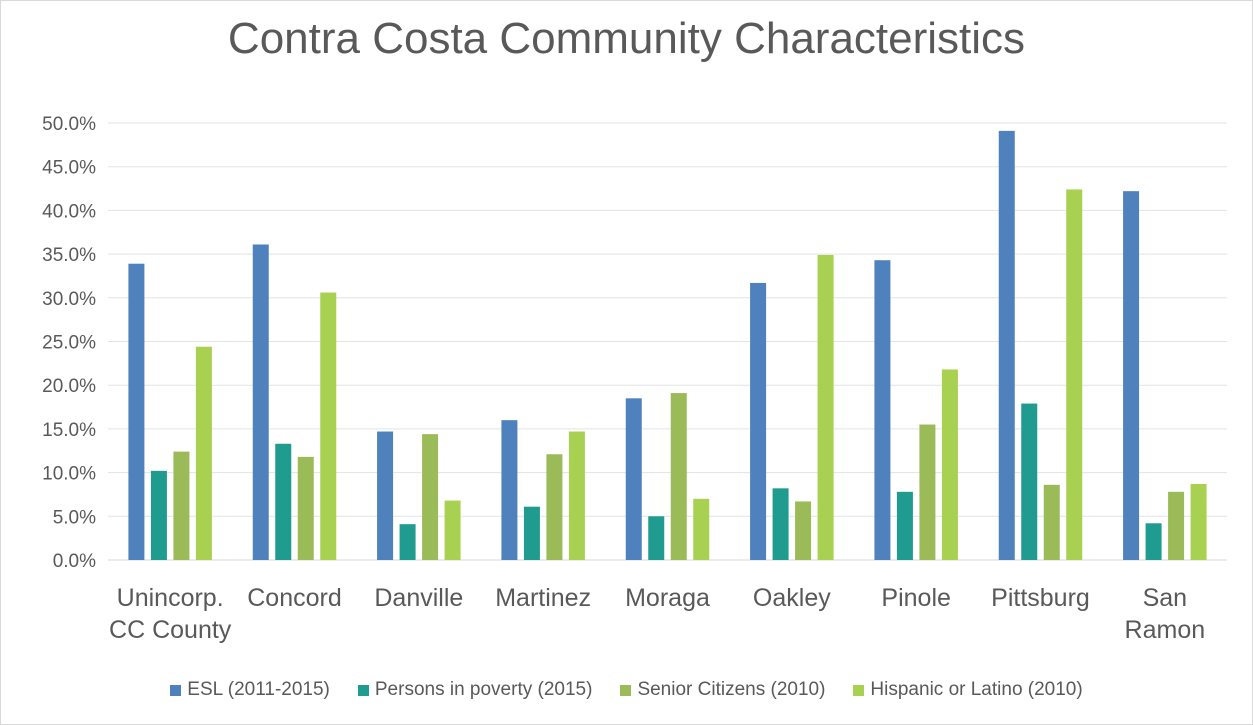  What do you see at coordinates (483, 689) in the screenshot?
I see `legend-label: Persons in poverty (2015)` at bounding box center [483, 689].